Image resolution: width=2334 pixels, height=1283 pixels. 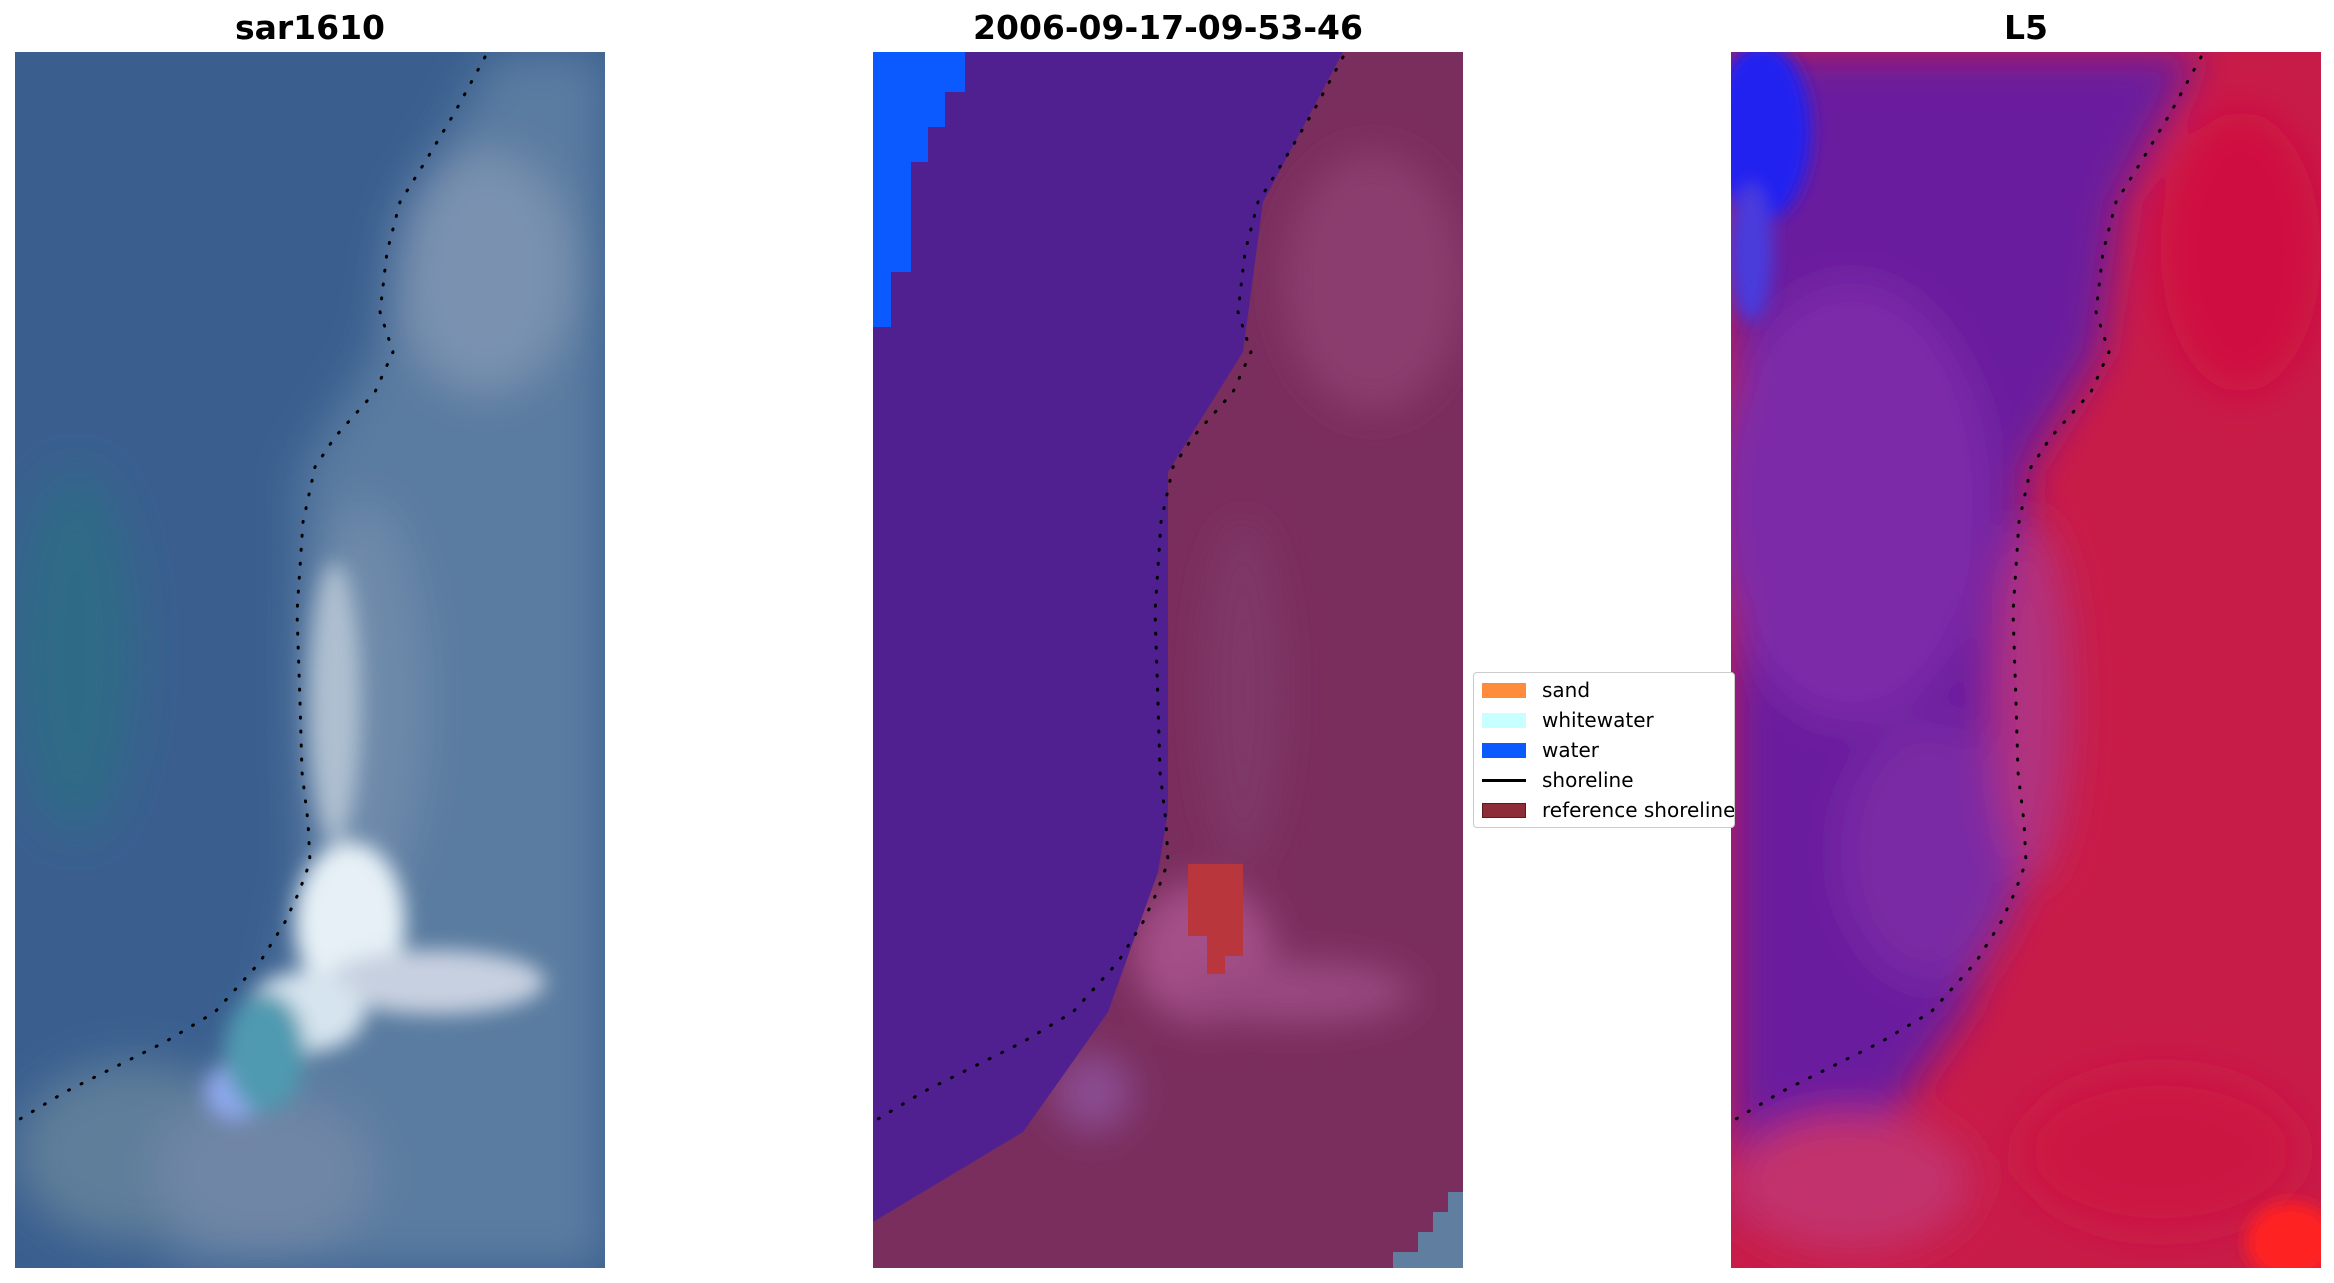 I want to click on sand-swatch, so click(x=1504, y=690).